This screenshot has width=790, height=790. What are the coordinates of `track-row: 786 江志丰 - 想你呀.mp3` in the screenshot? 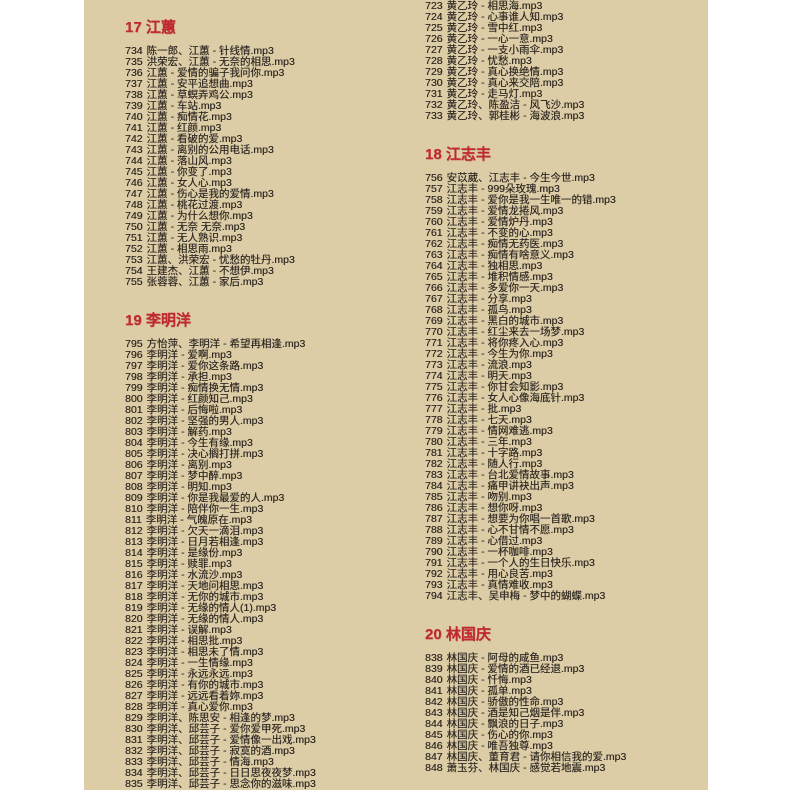 It's located at (566, 508).